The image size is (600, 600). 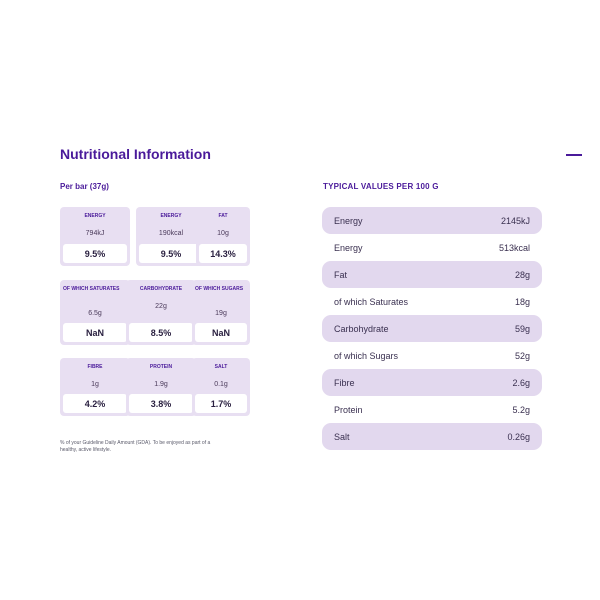 I want to click on row-label: of which Saturates, so click(x=371, y=301).